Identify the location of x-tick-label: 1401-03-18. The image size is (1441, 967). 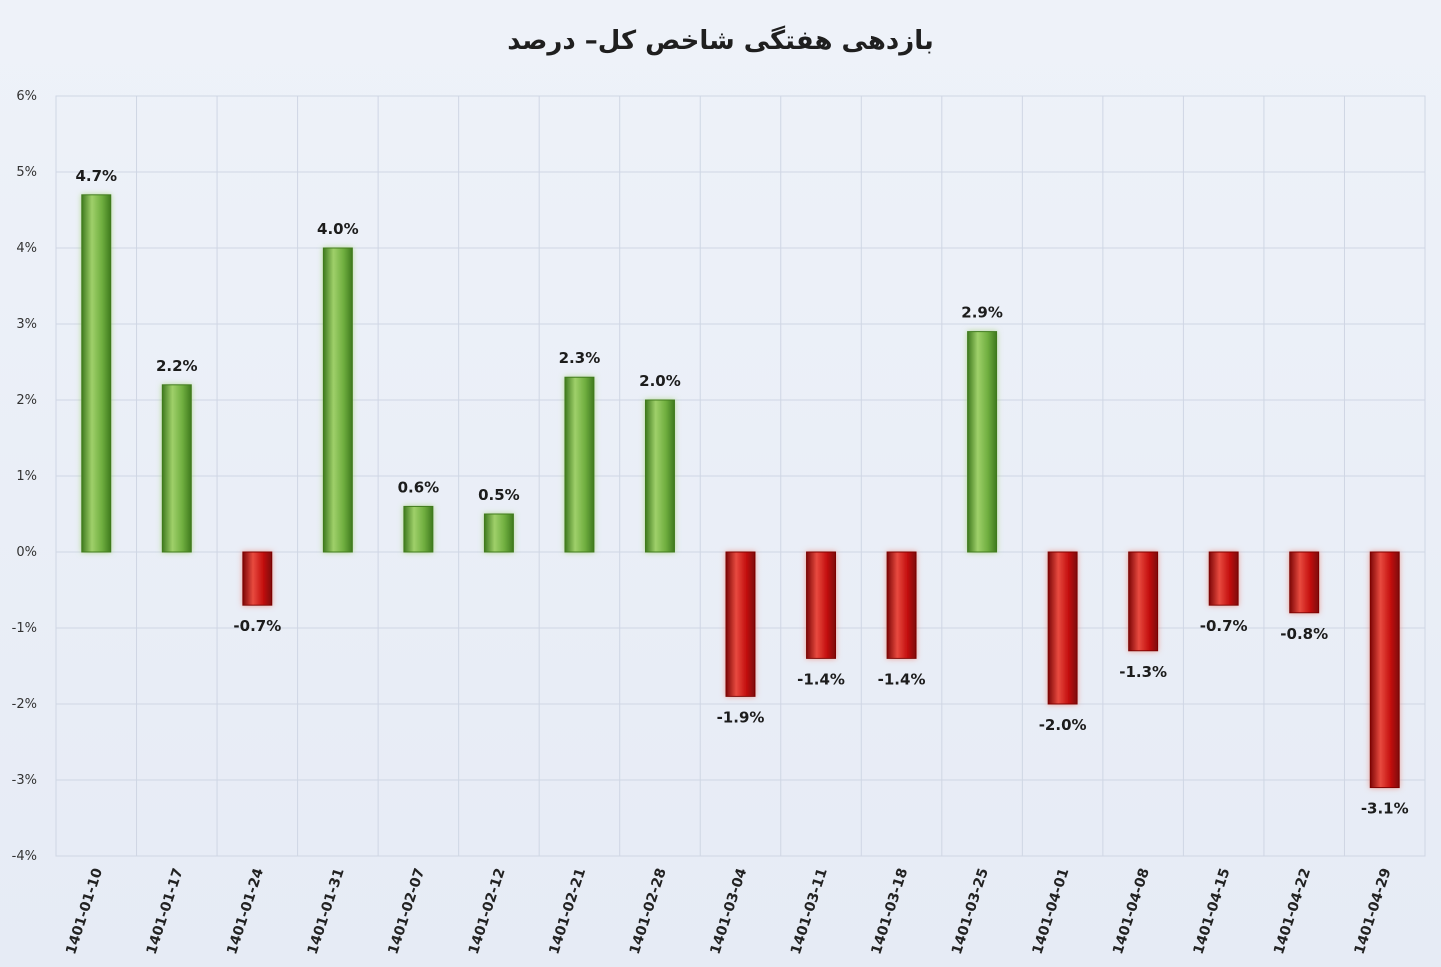
(889, 911).